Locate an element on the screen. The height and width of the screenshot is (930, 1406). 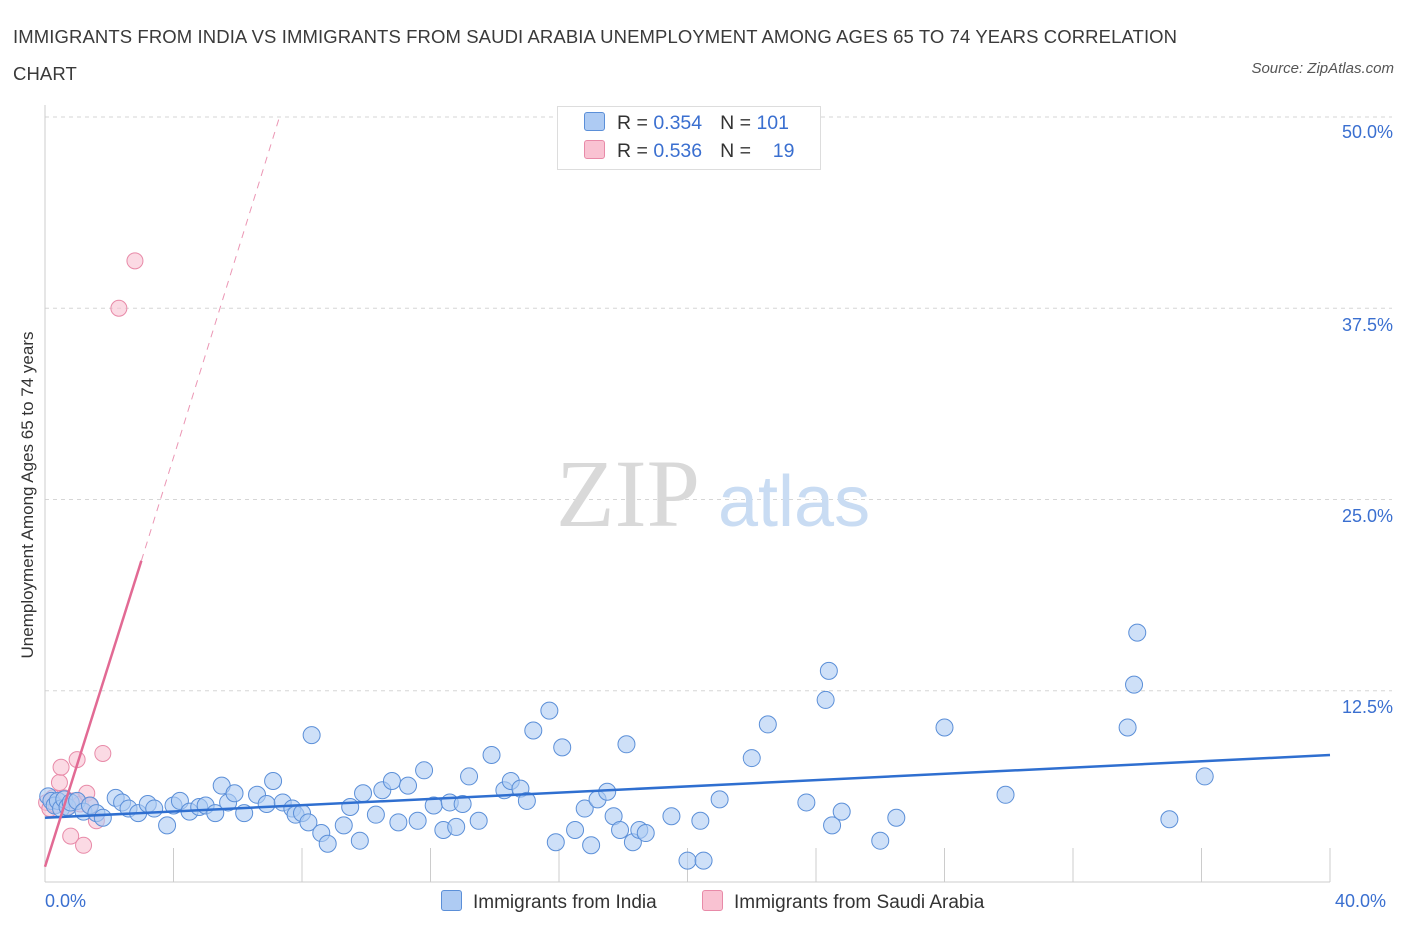
y-axis-label: Unemployment Among Ages 65 to 74 years is located at coordinates (27, 495).